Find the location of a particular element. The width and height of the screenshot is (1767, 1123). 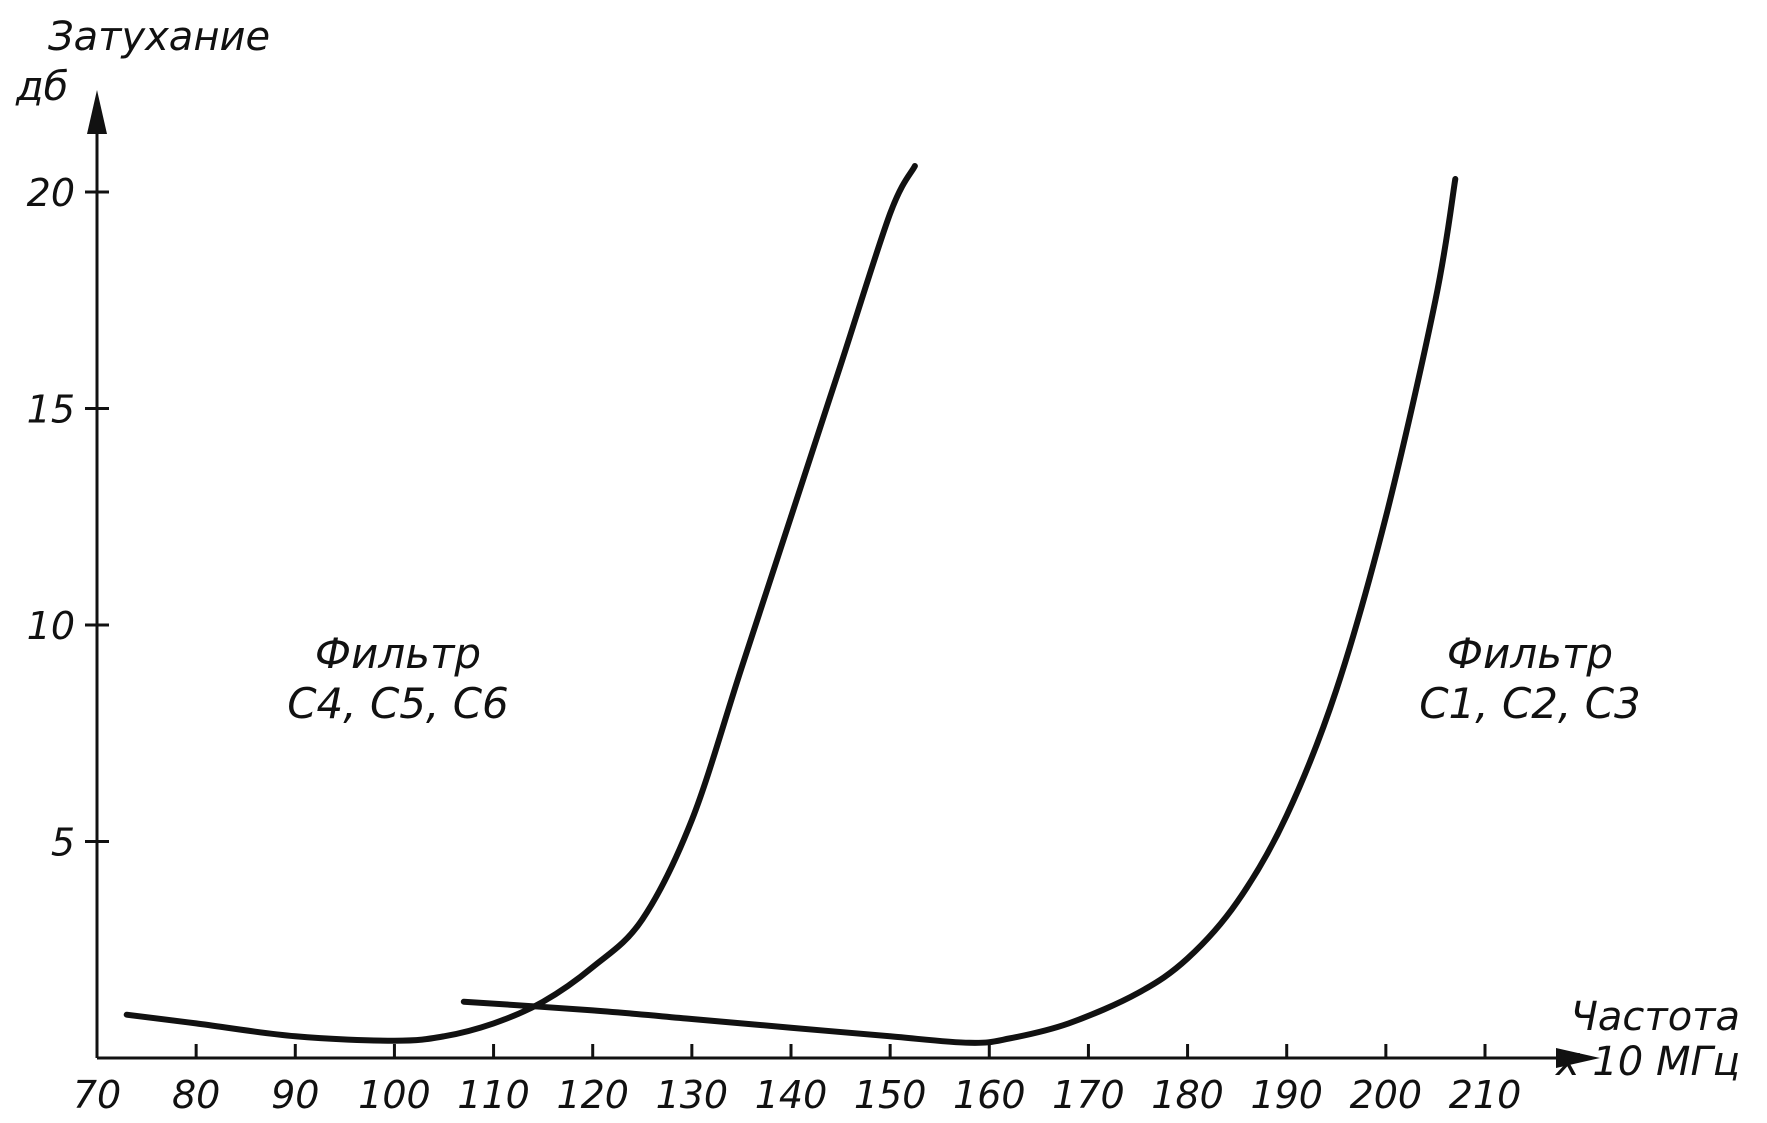

x-tick-label: 200 is located at coordinates (1386, 1095).